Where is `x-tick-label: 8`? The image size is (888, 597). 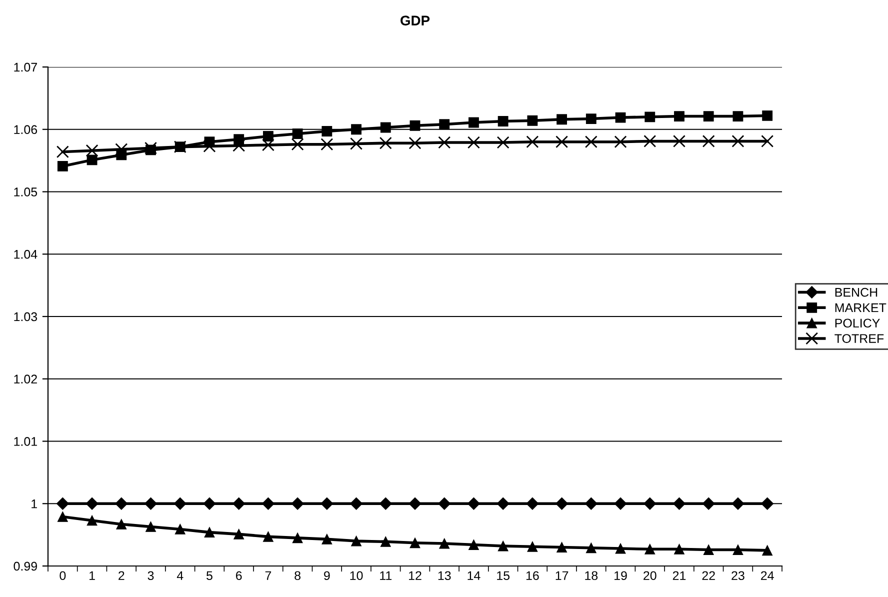 x-tick-label: 8 is located at coordinates (297, 575).